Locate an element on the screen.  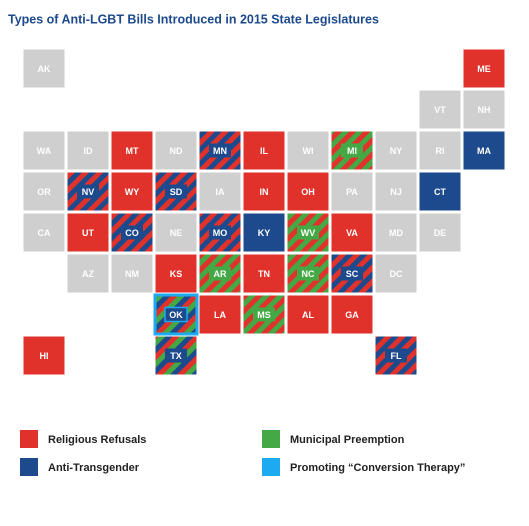
state-label: TN is located at coordinates (264, 274).